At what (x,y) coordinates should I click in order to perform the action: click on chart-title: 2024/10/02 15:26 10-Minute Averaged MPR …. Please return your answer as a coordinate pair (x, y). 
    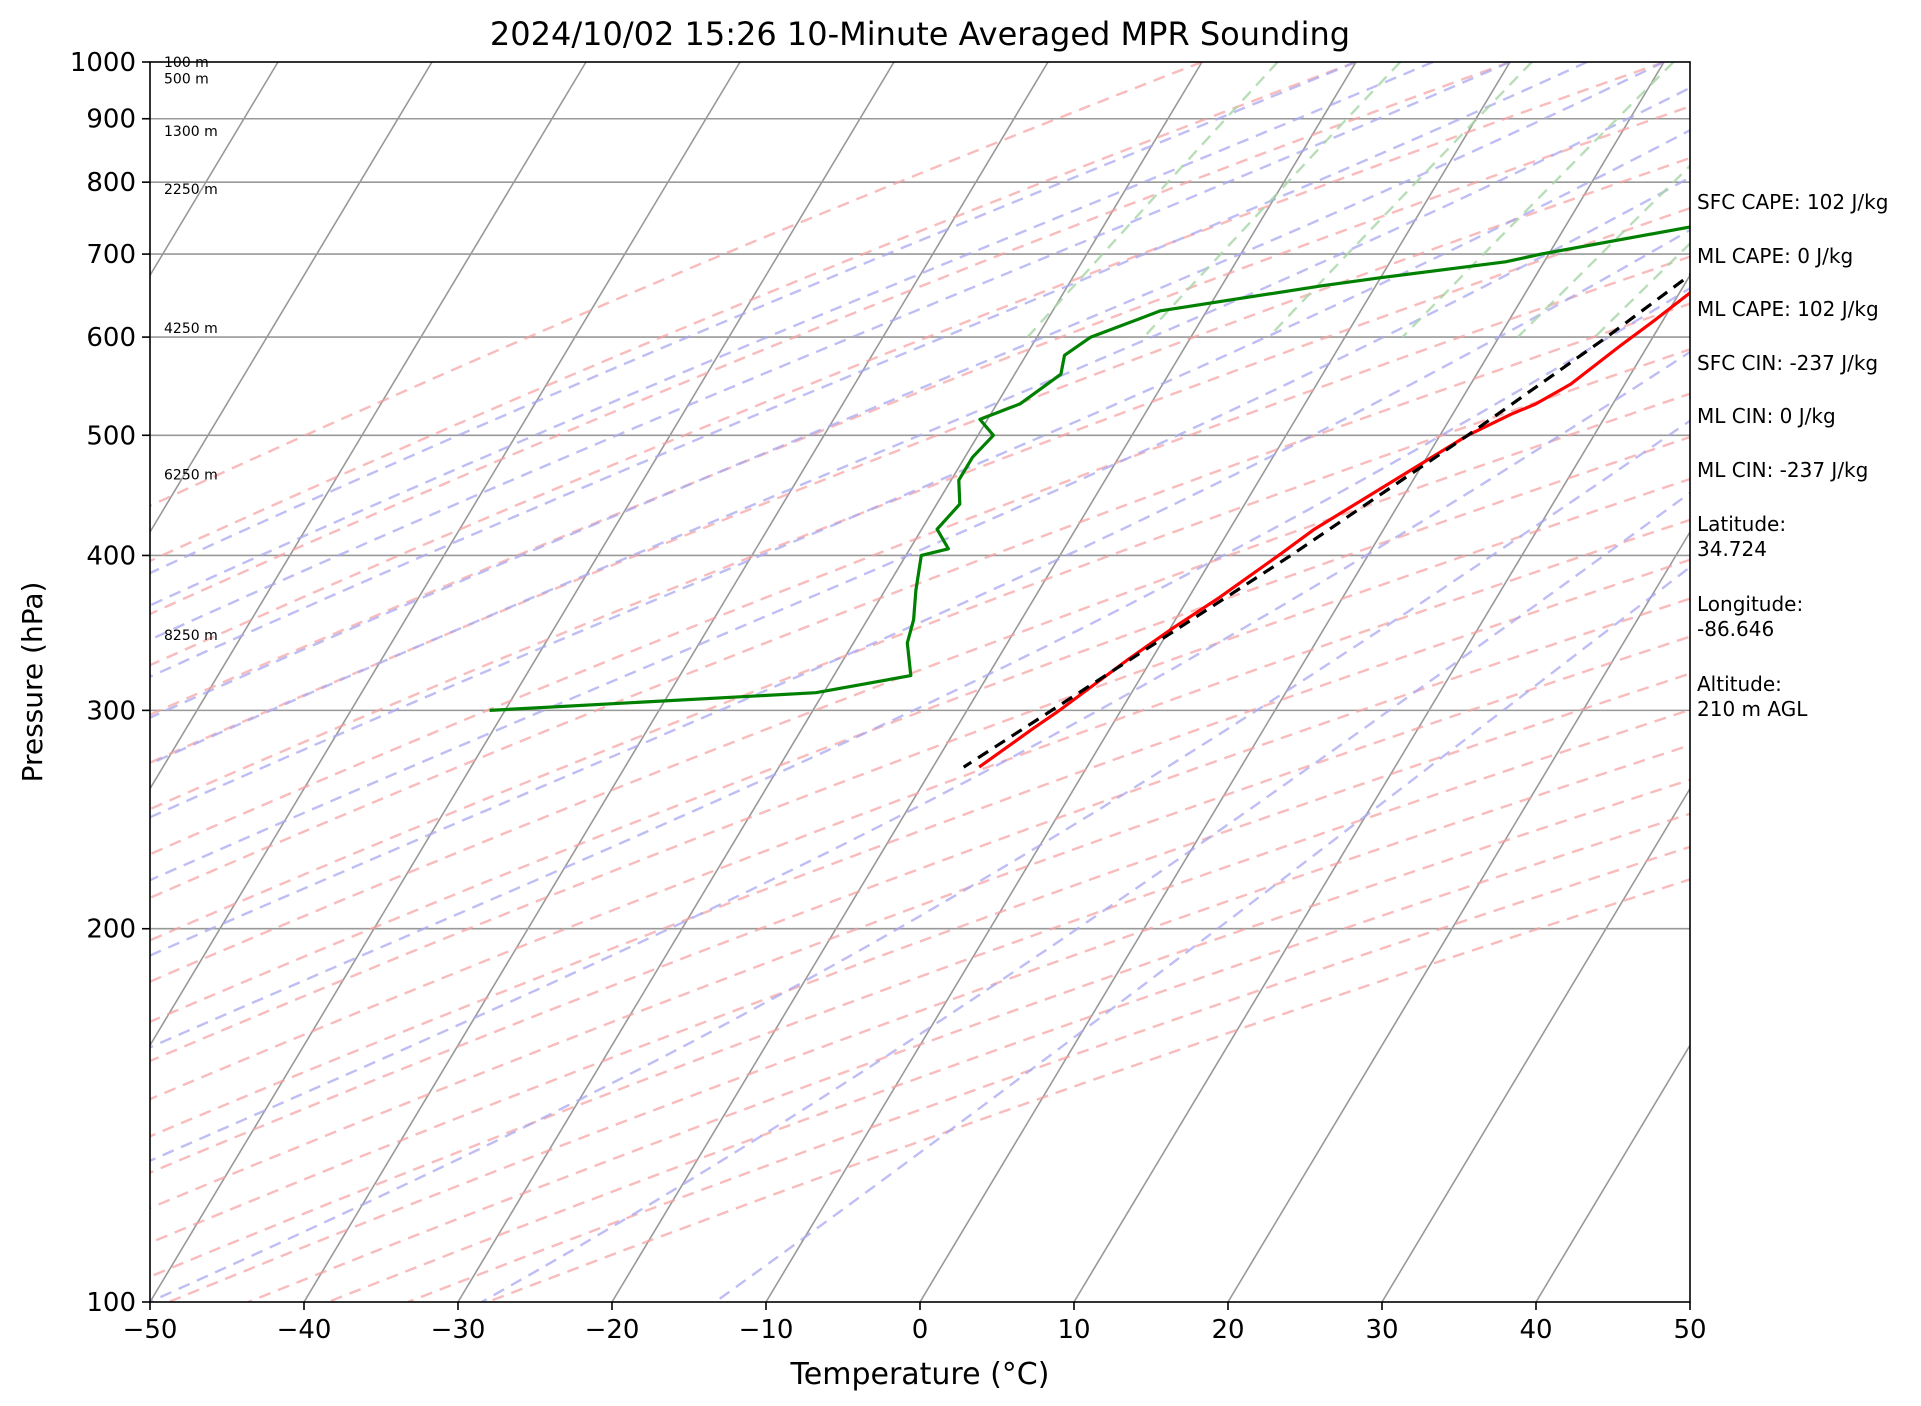
    Looking at the image, I should click on (920, 34).